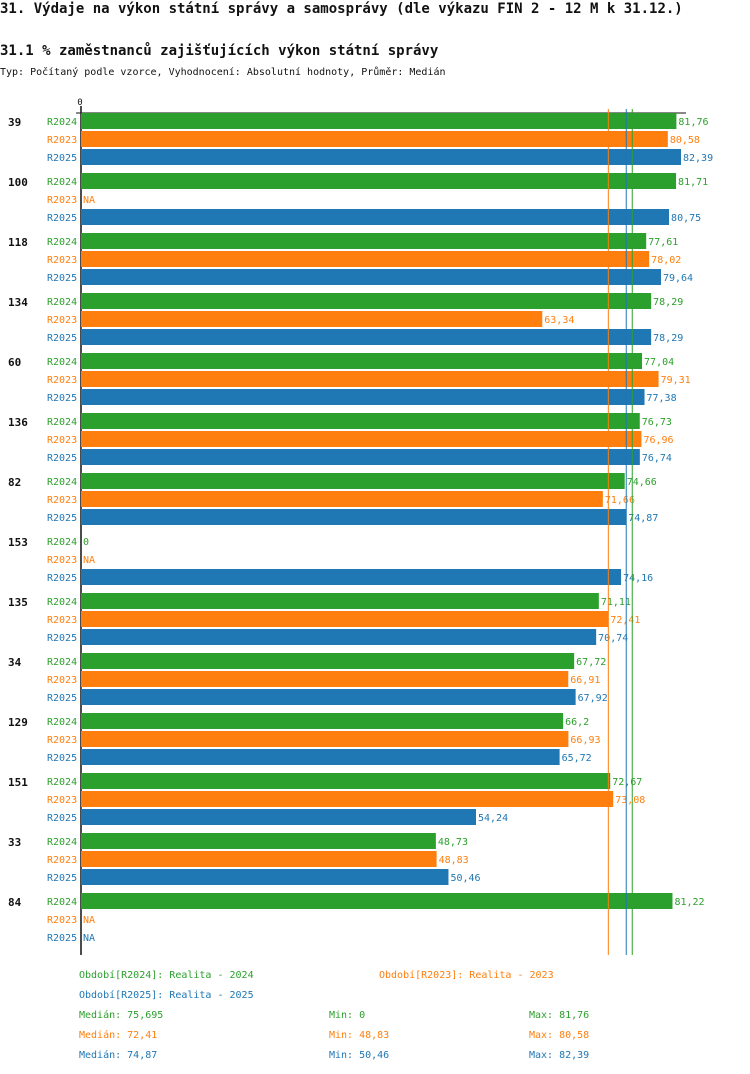  Describe the element at coordinates (559, 1015) in the screenshot. I see `stat-r2024-max: Max: 81,76` at that location.